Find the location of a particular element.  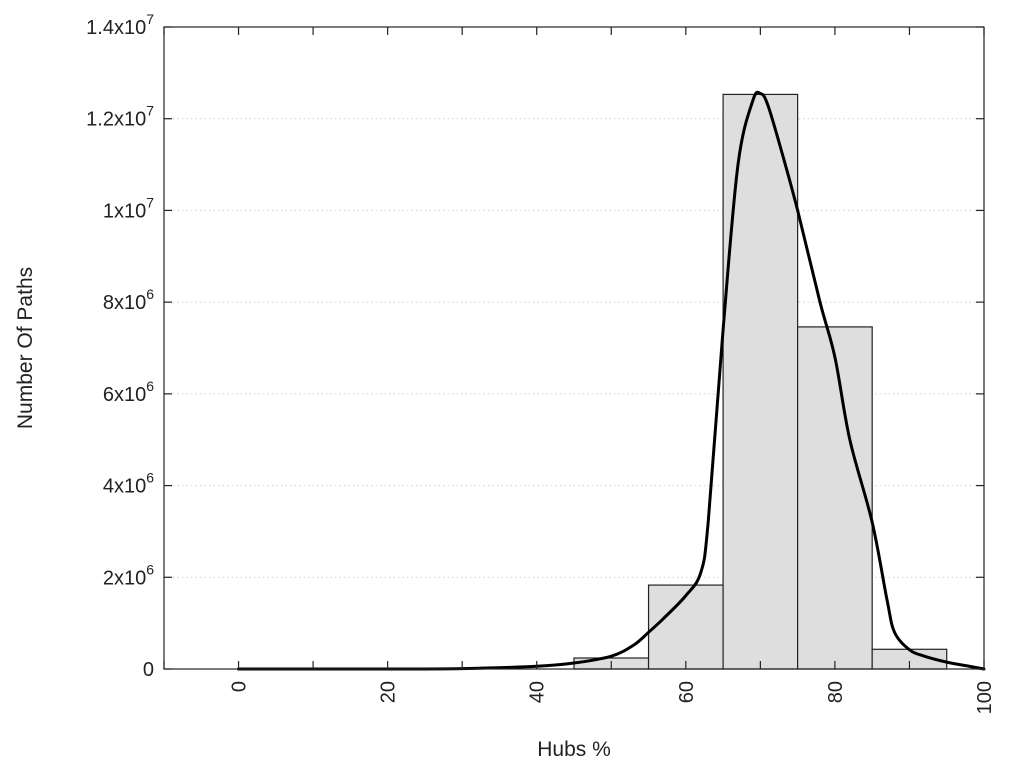

y-tick-label: 1.4x10⁷ is located at coordinates (120, 25).